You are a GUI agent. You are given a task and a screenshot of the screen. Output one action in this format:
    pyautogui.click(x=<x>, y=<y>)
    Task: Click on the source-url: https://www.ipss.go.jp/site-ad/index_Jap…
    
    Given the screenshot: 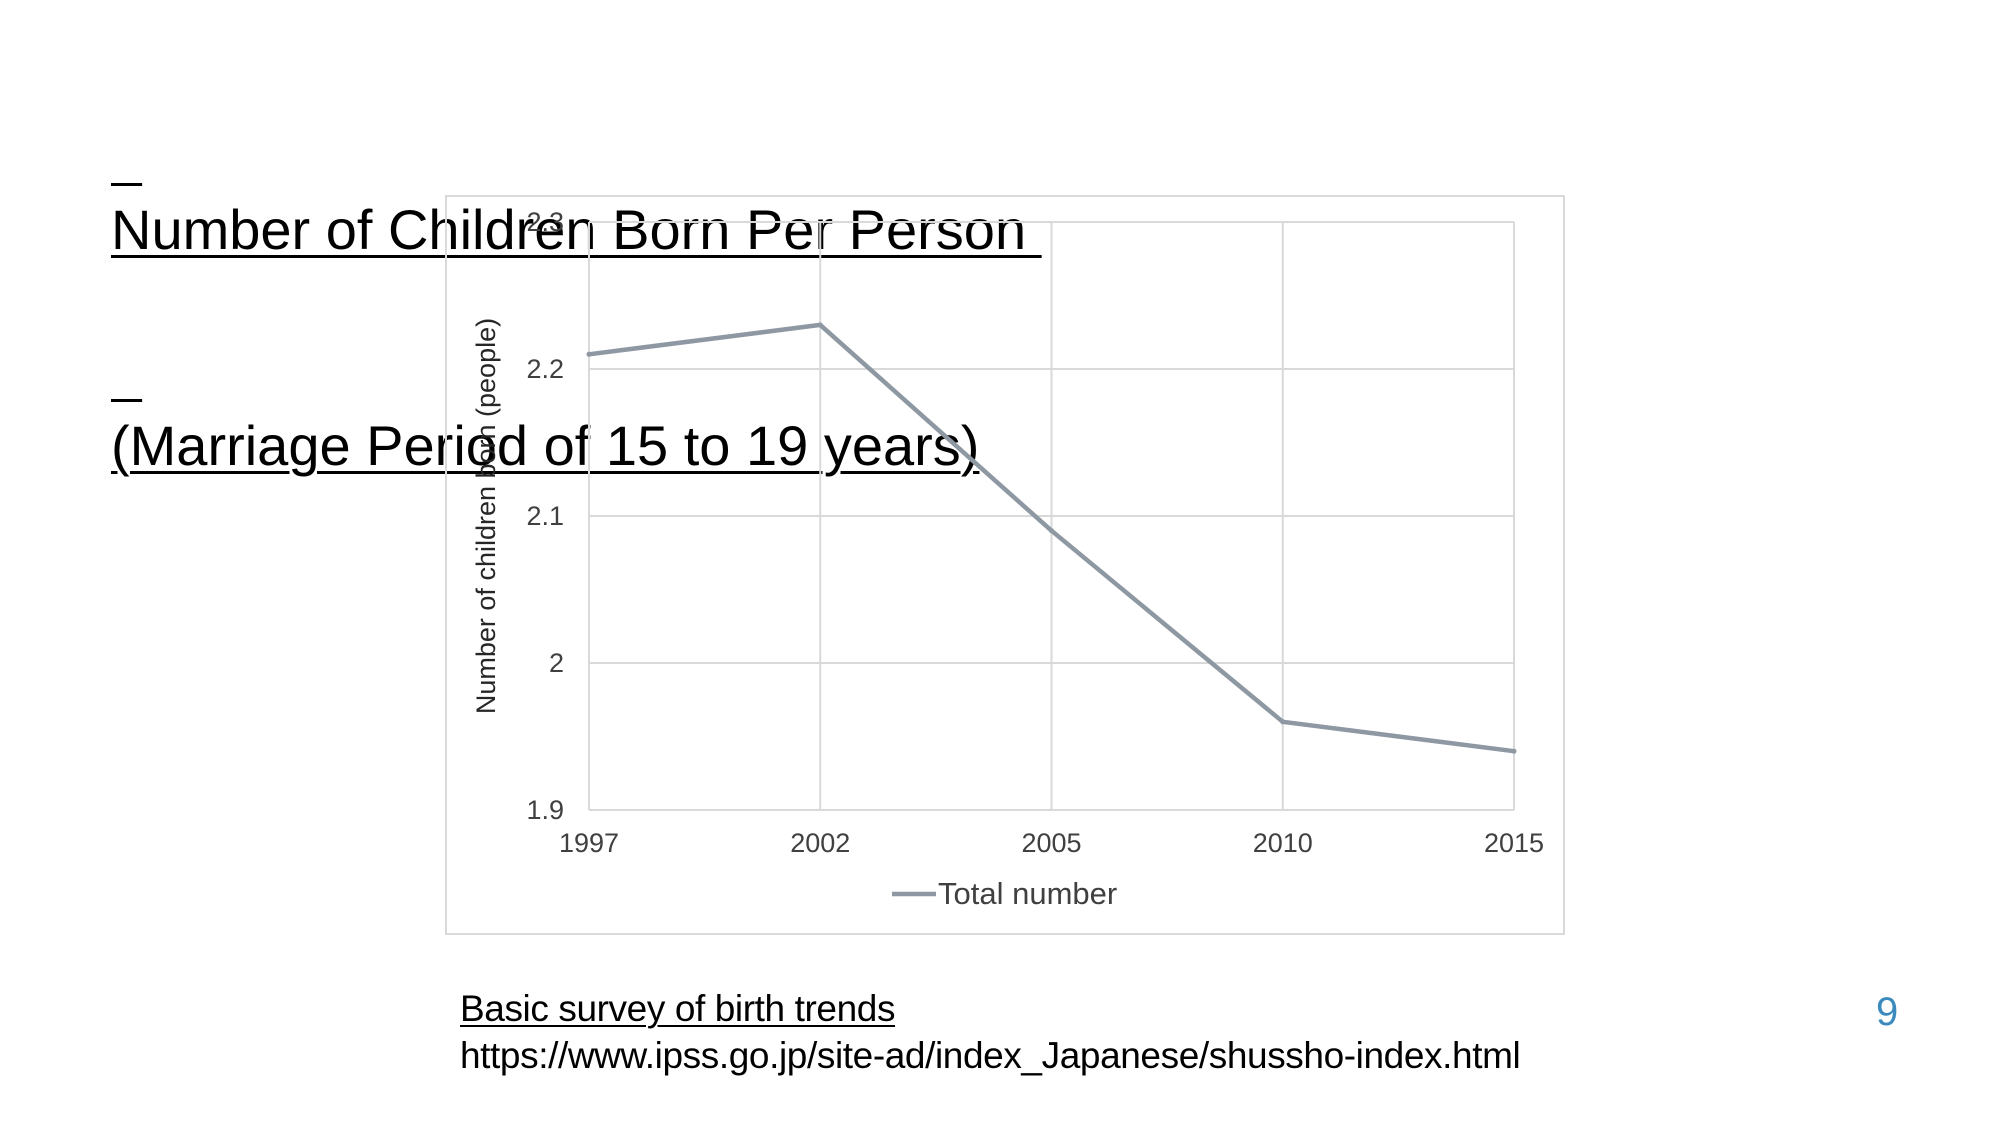 What is the action you would take?
    pyautogui.click(x=990, y=1055)
    